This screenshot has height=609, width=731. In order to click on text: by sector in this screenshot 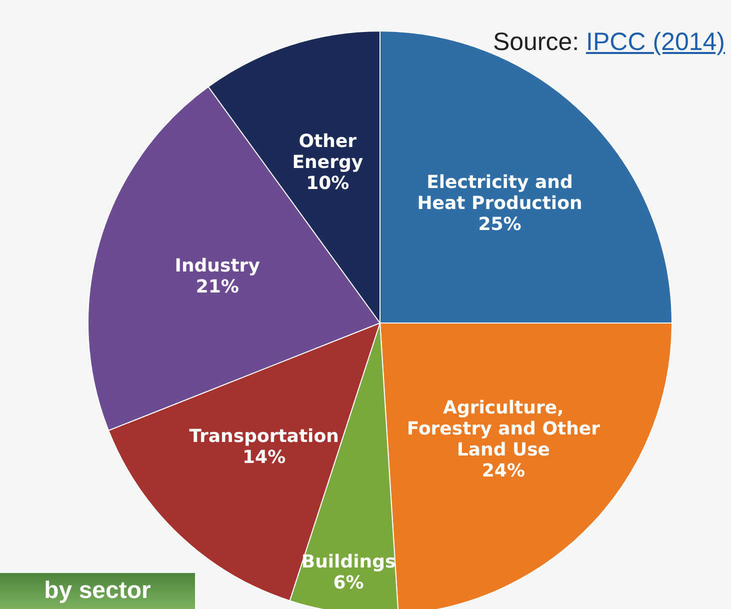, I will do `click(97, 591)`.